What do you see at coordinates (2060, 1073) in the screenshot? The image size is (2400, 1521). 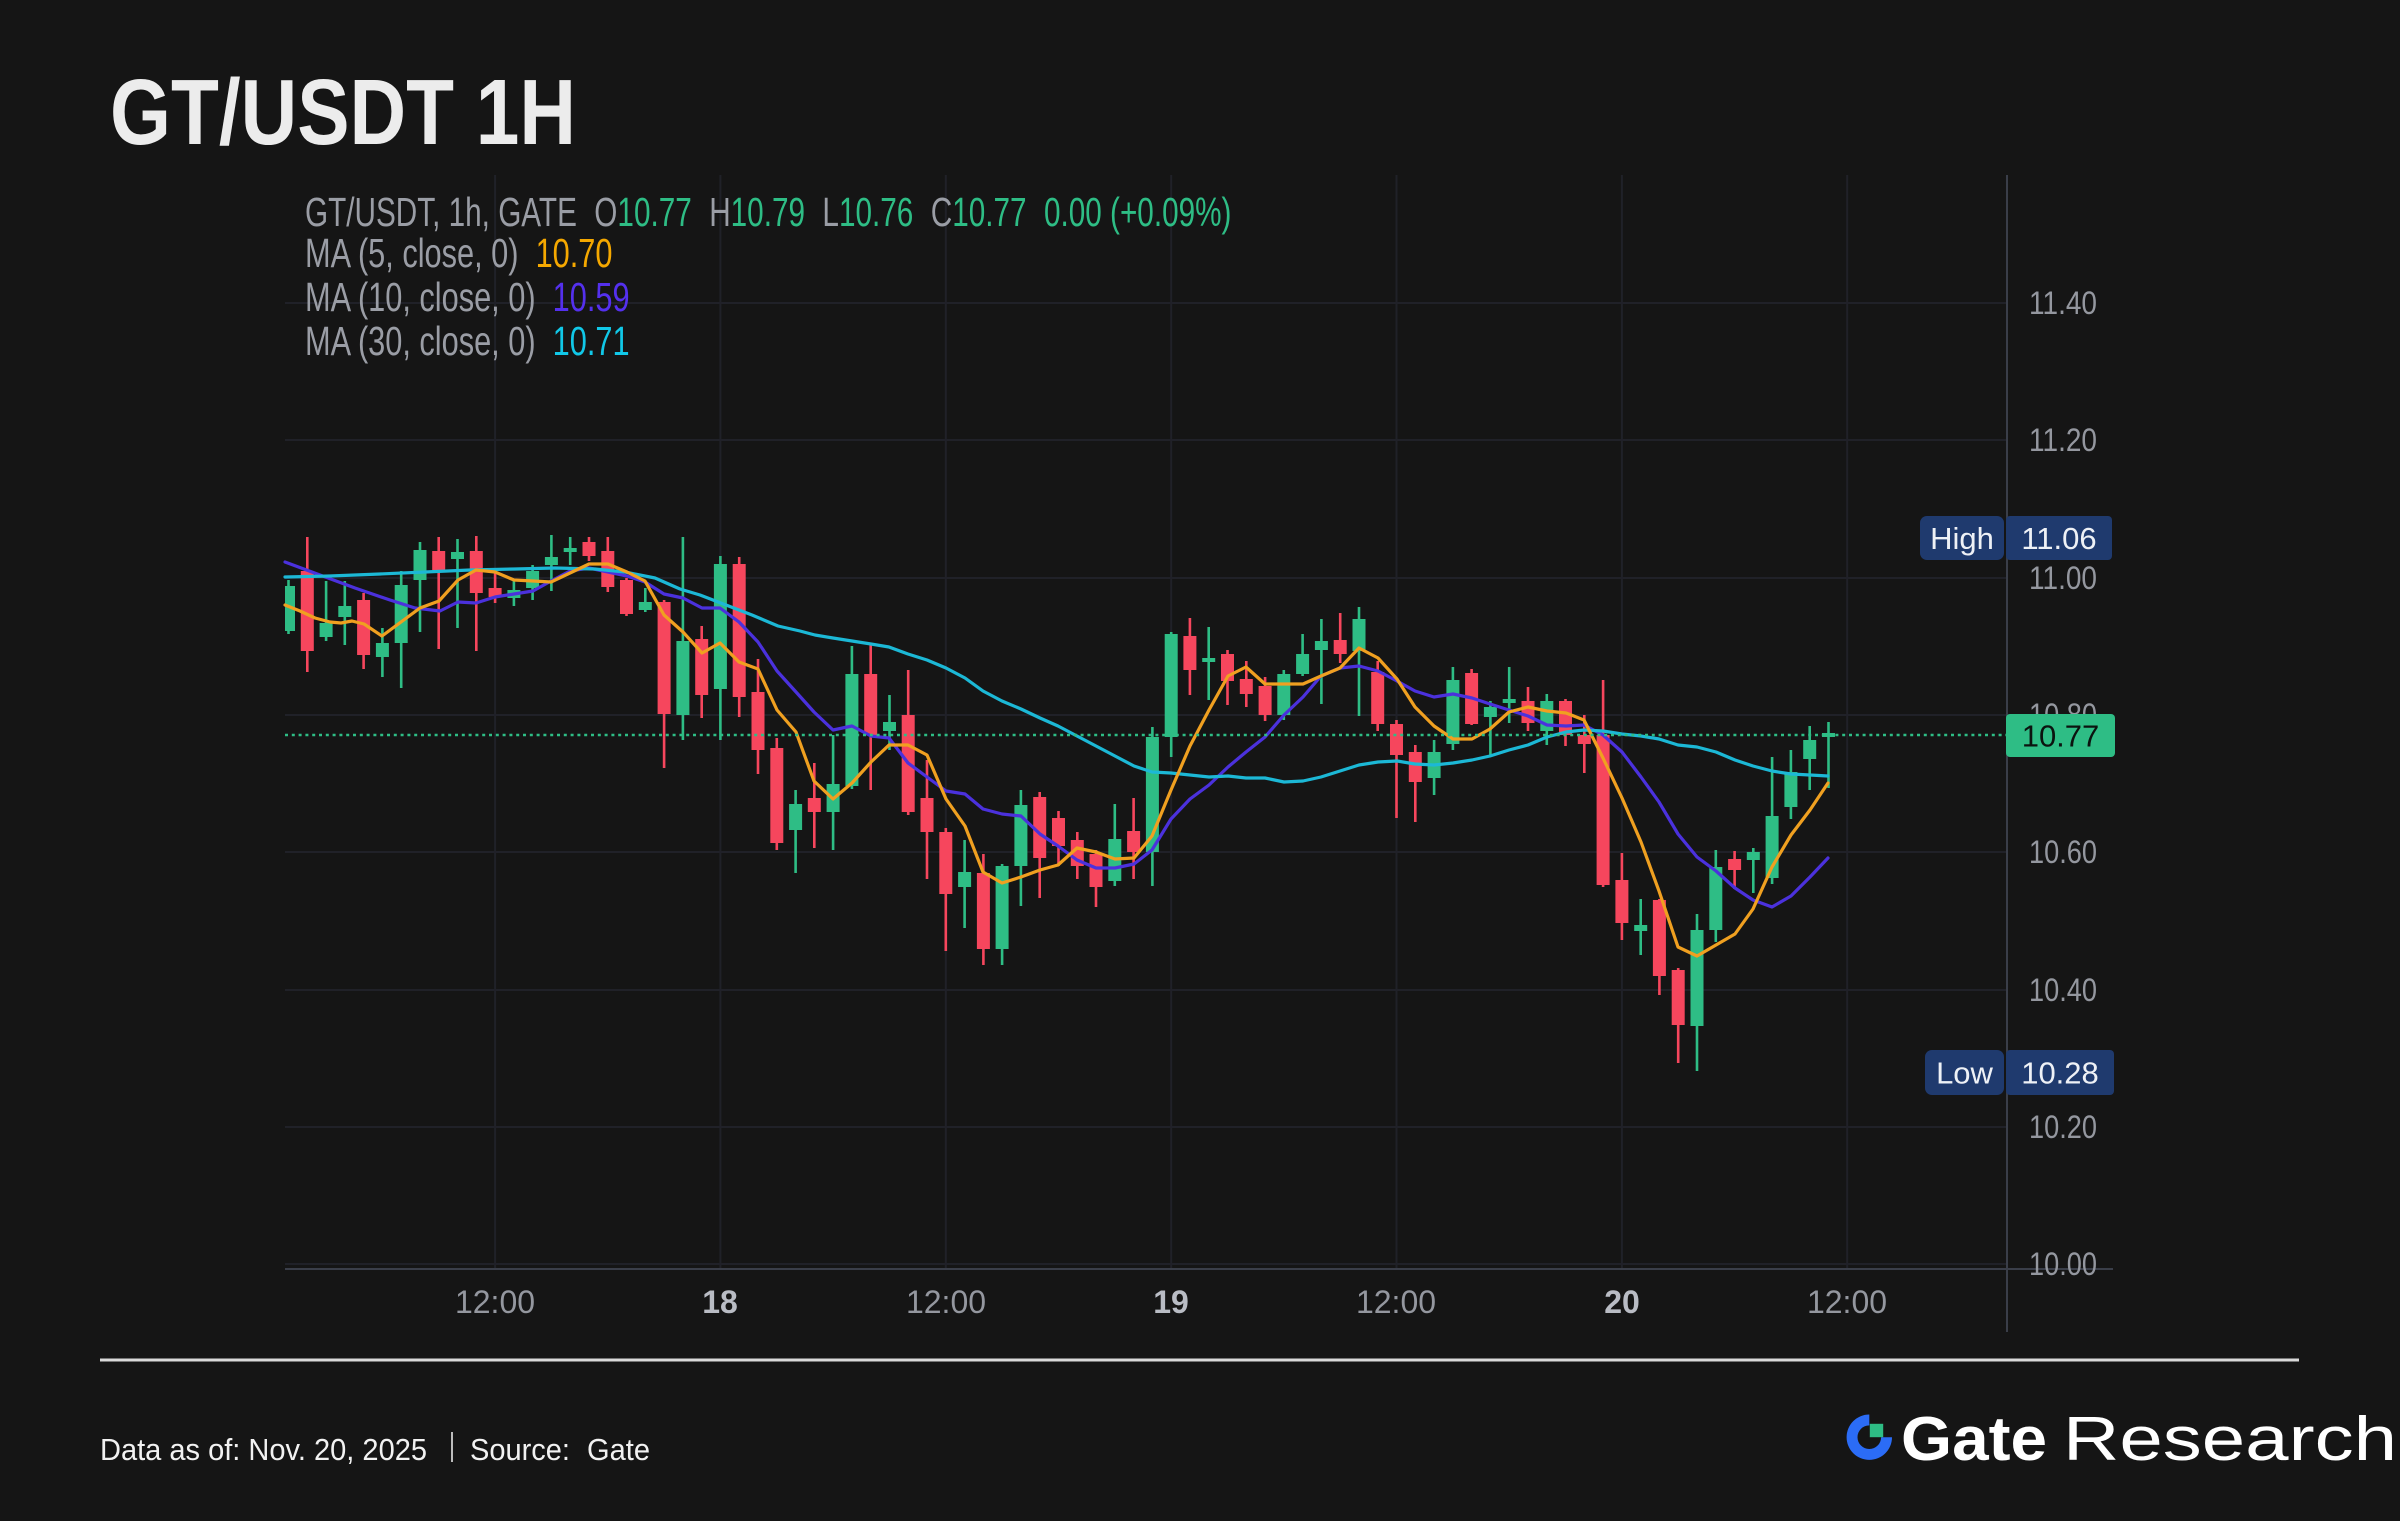 I see `svg-text: 10.28` at bounding box center [2060, 1073].